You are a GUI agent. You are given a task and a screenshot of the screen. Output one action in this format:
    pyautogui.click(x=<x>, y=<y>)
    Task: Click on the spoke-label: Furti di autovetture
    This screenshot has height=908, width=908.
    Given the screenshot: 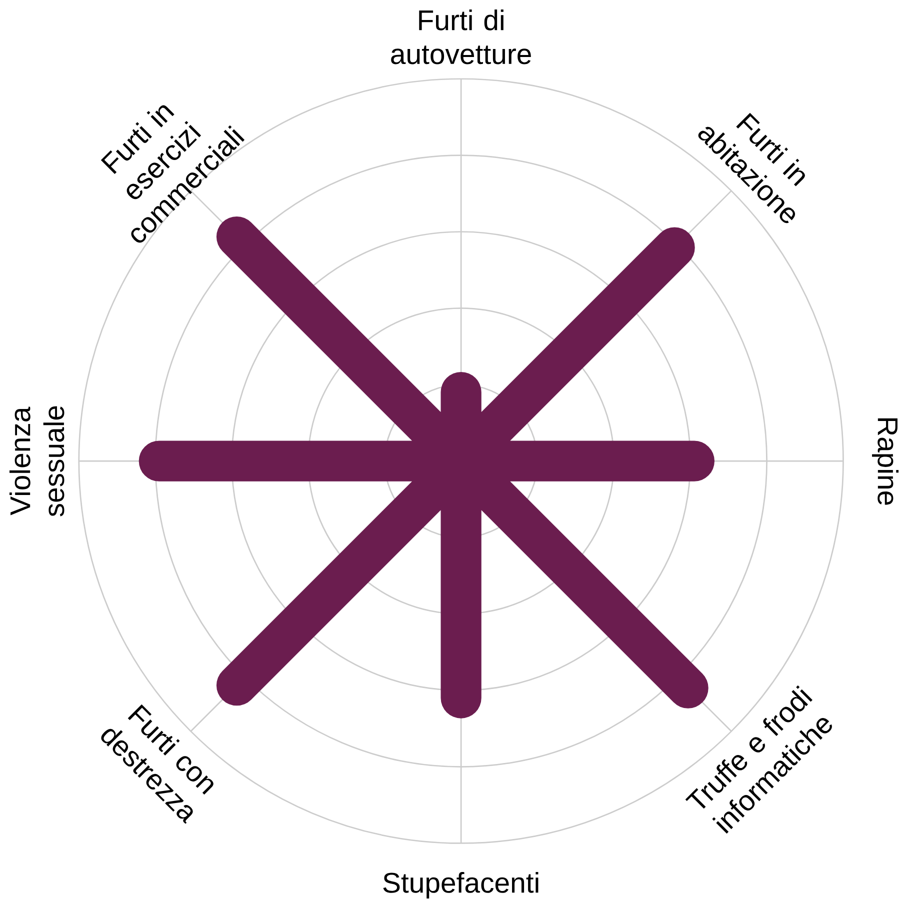 What is the action you would take?
    pyautogui.click(x=461, y=36)
    